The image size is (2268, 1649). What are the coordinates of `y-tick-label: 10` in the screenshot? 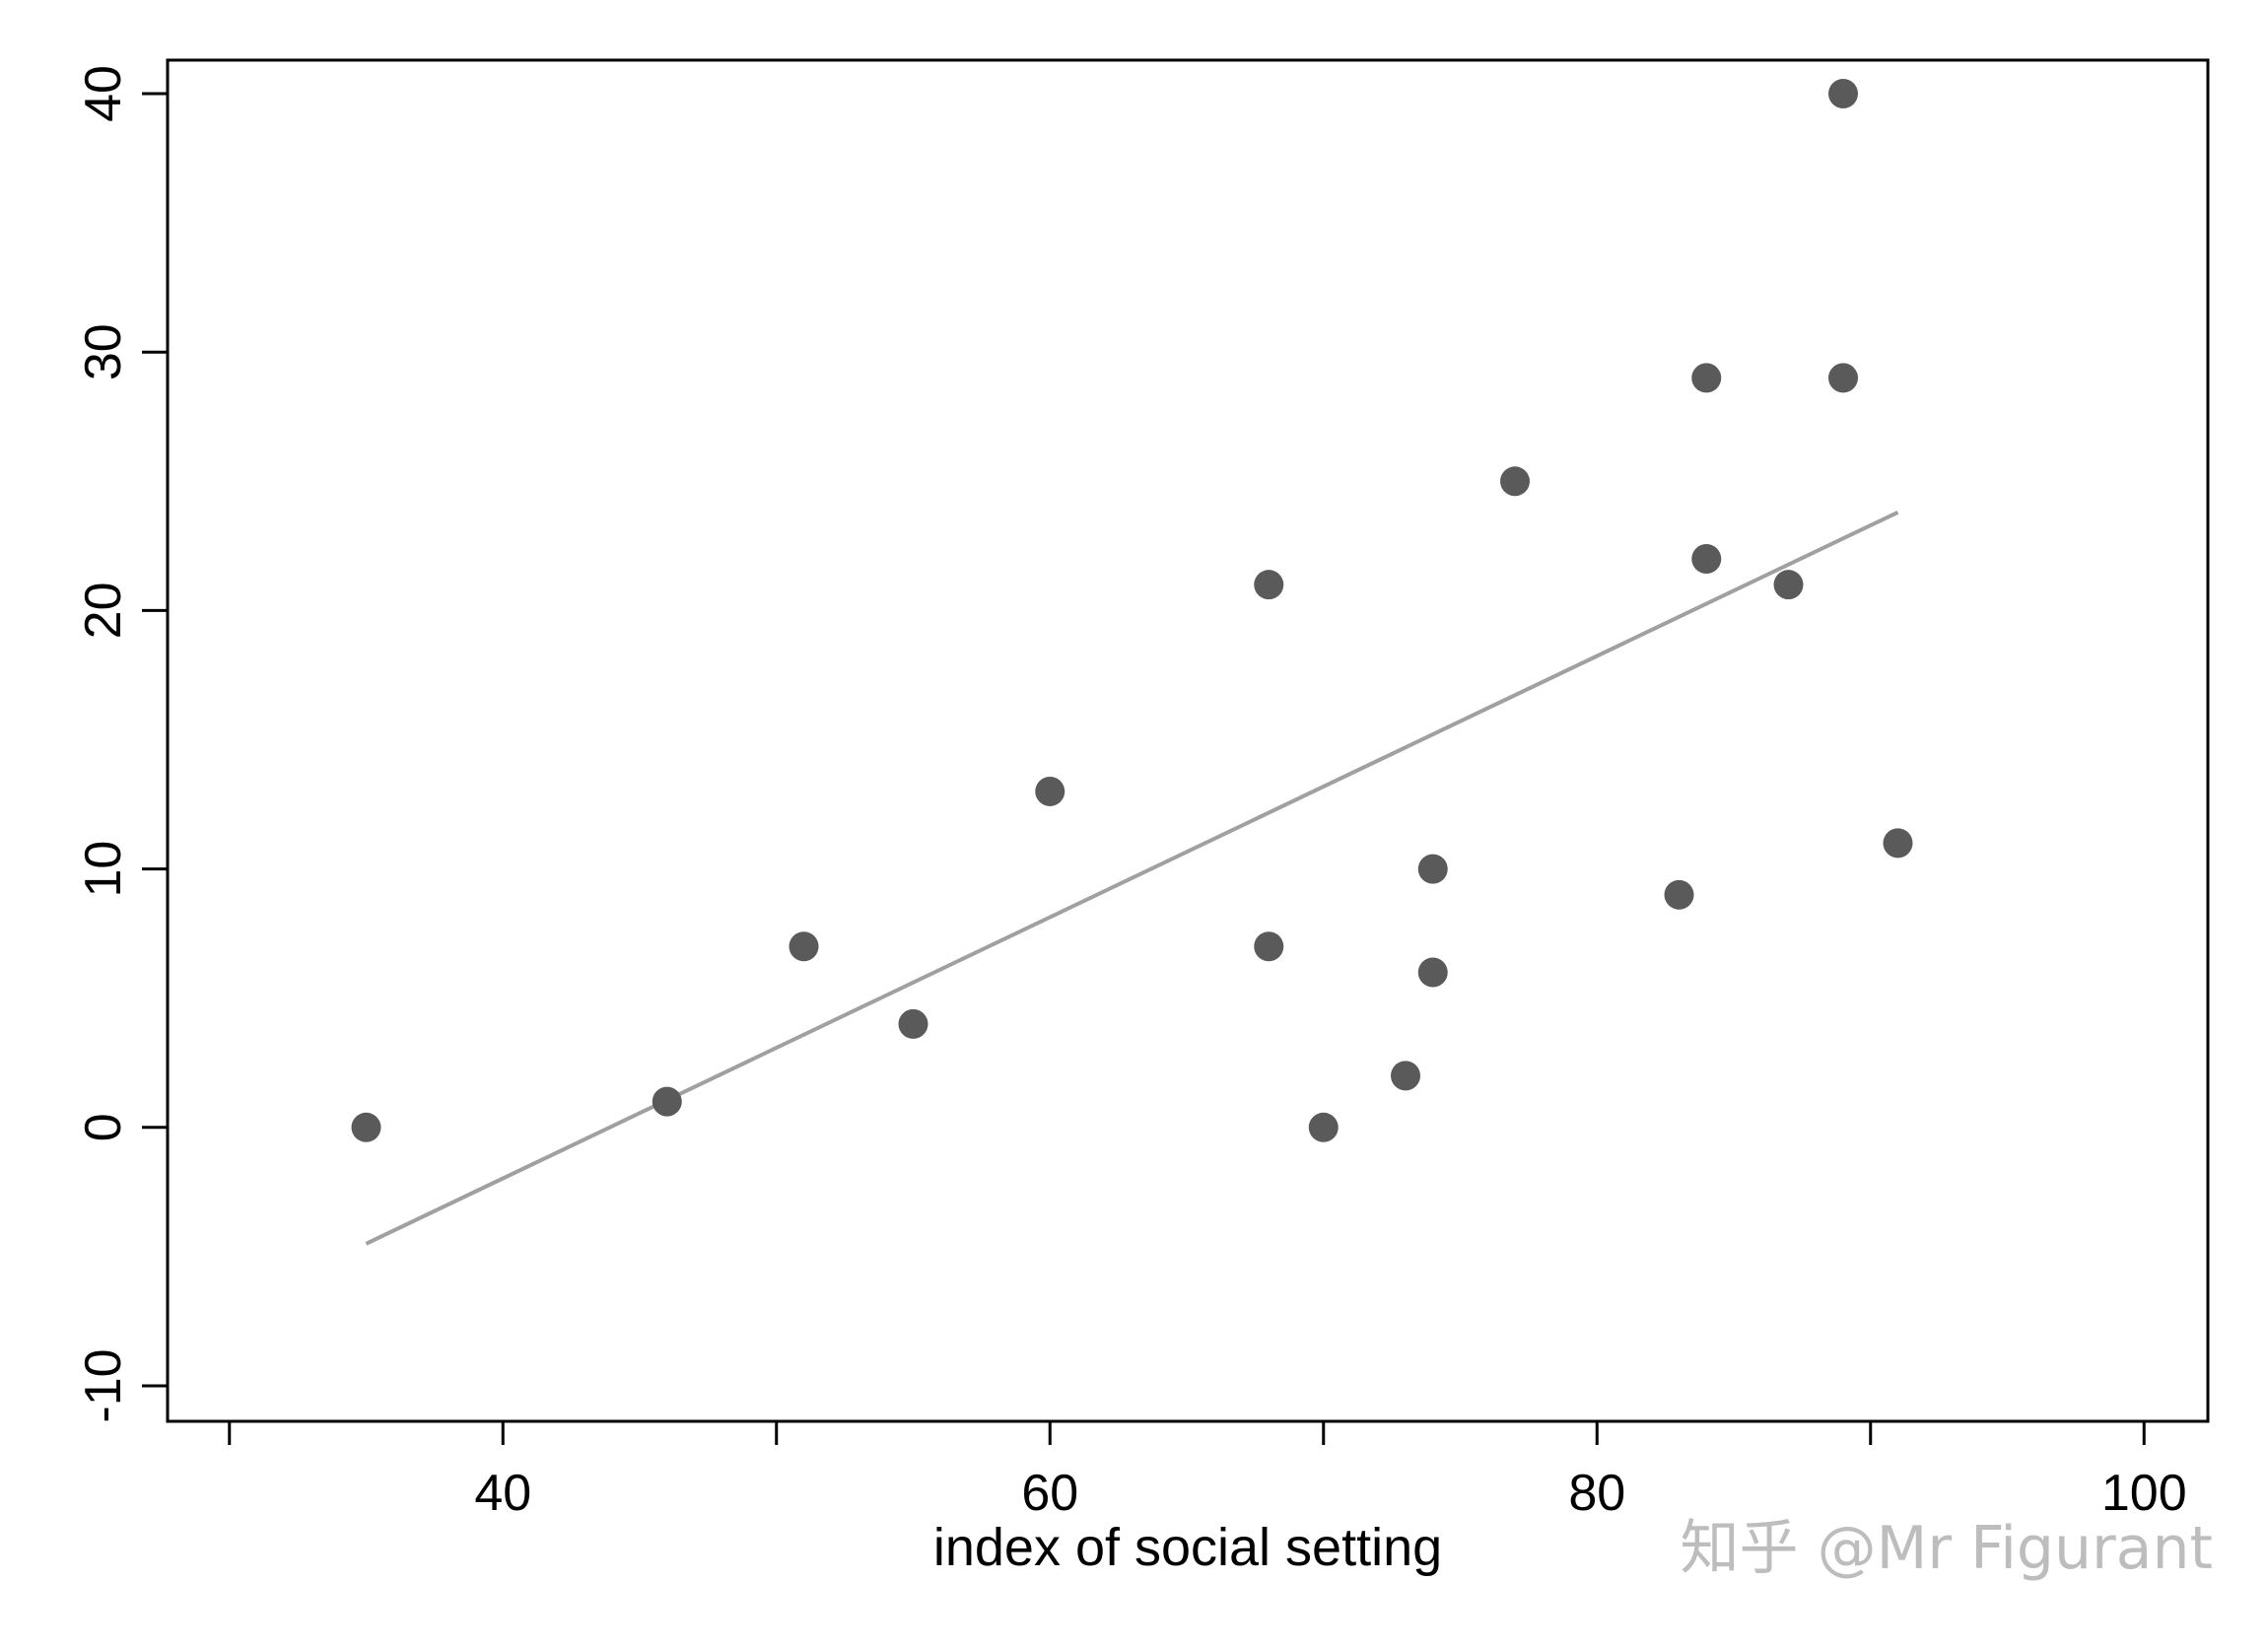 It's located at (104, 869).